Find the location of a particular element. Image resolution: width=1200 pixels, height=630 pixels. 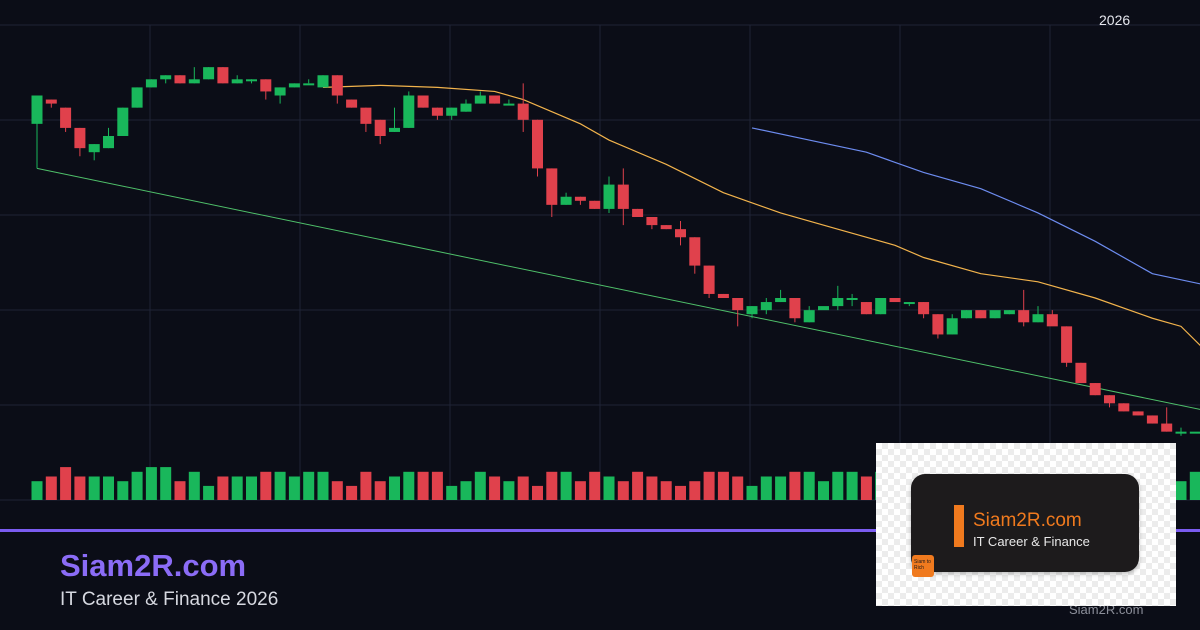

moving-average-long is located at coordinates (975, 206).